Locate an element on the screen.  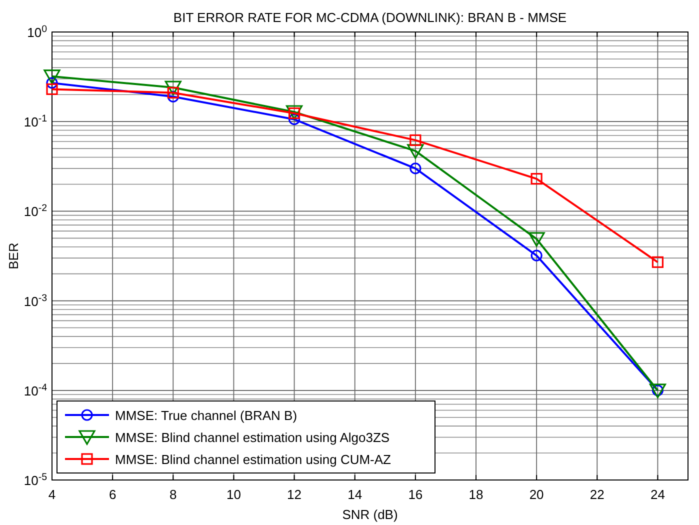
legend-label: MMSE: True channel (BRAN B) is located at coordinates (206, 415).